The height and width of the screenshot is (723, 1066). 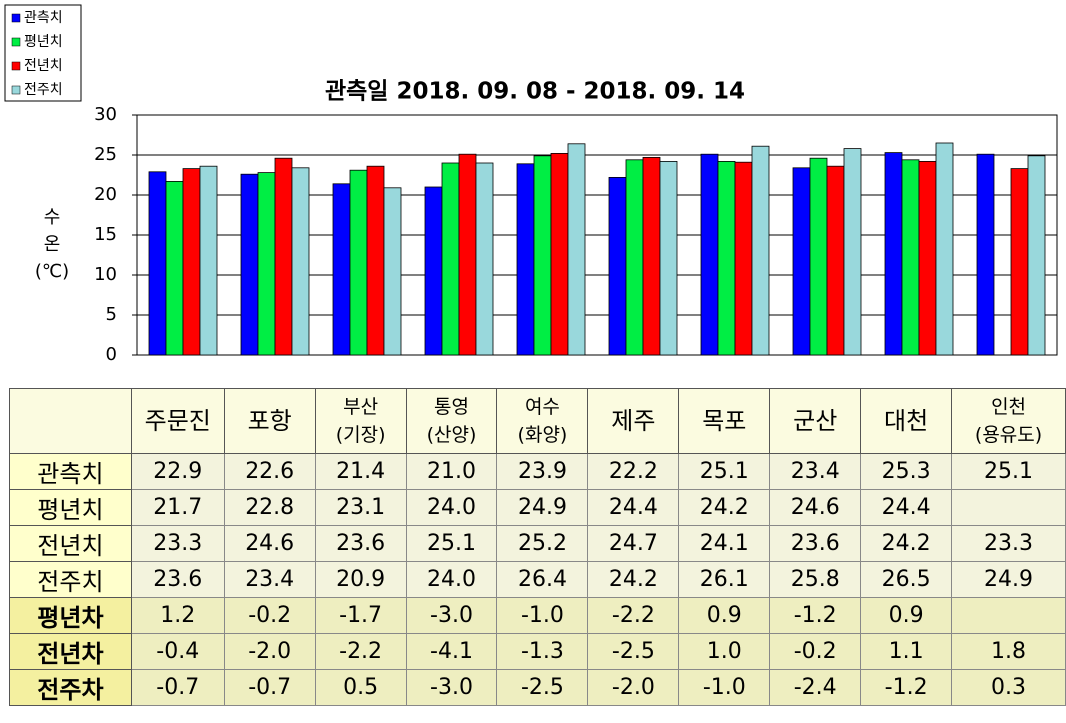 I want to click on legend-label: 전주치, so click(x=43, y=90).